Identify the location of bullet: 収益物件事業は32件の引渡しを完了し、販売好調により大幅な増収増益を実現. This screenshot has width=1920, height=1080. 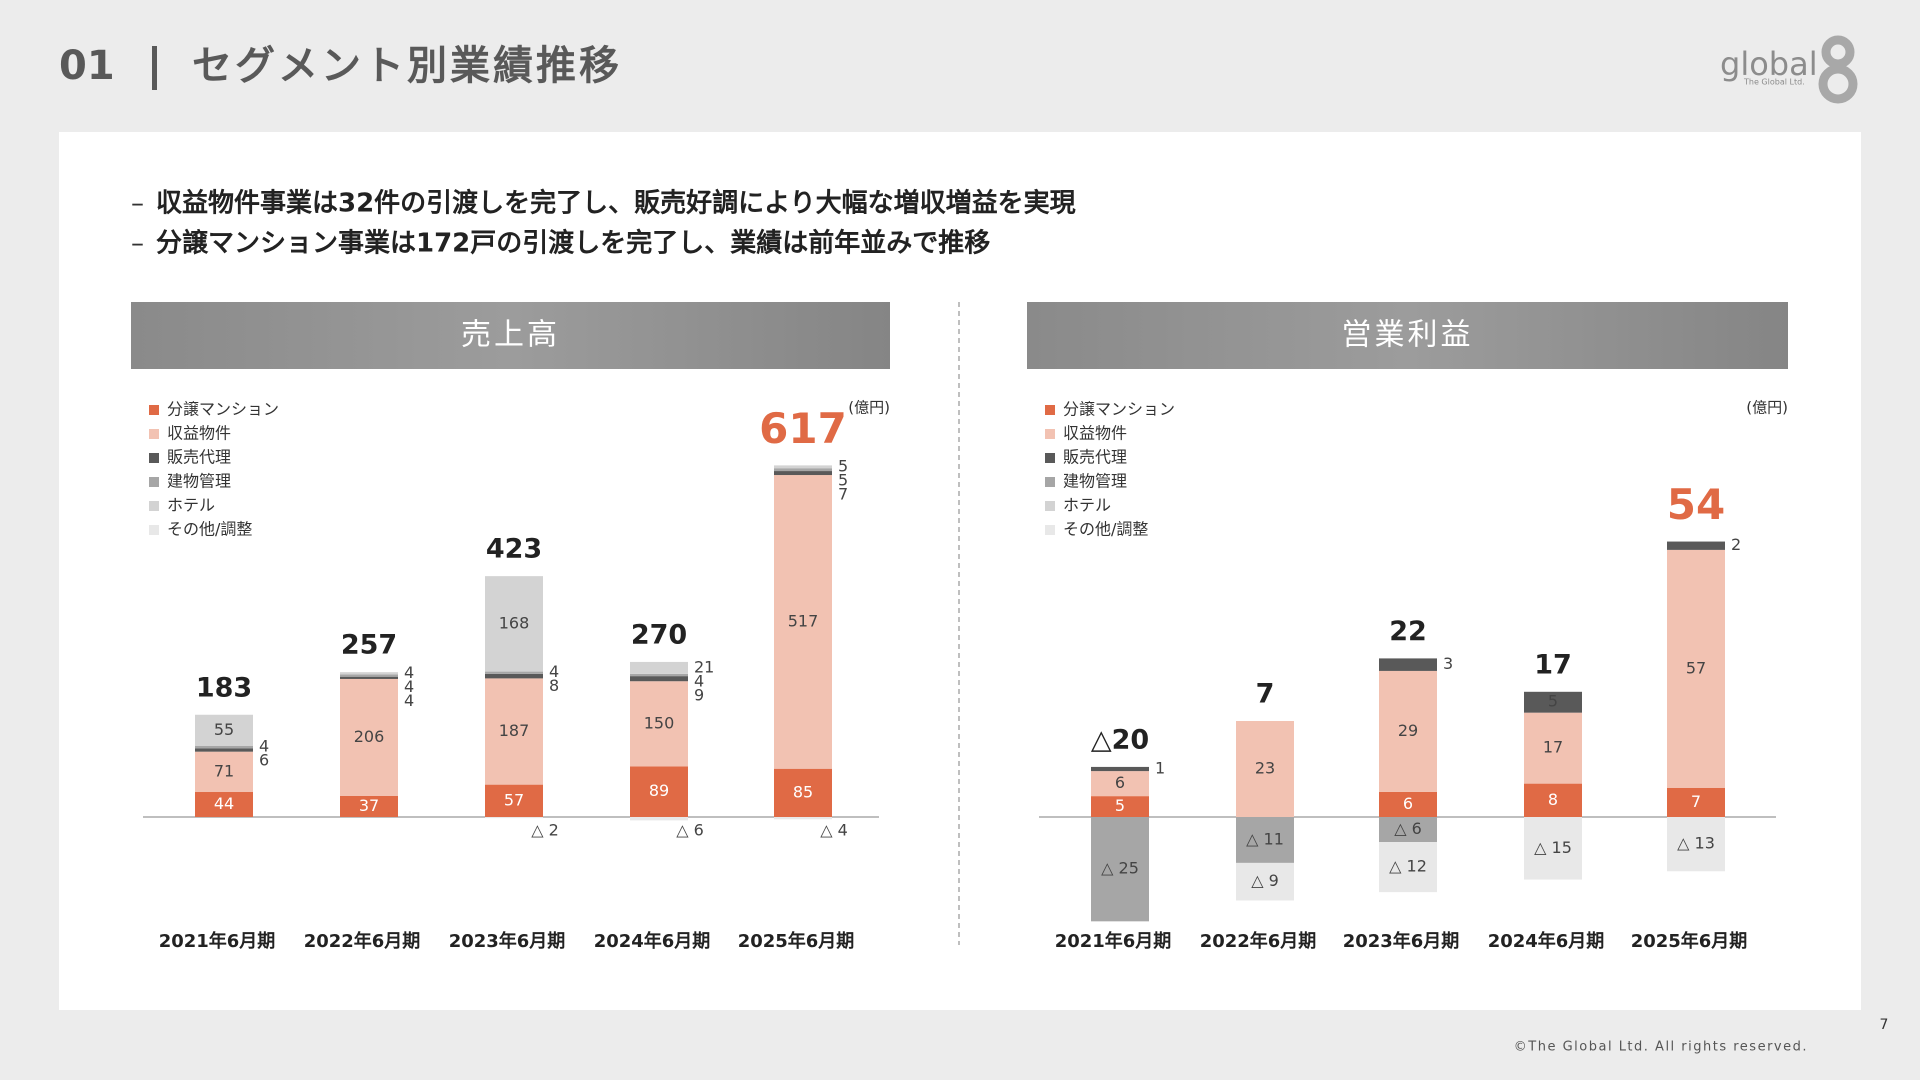
(616, 203).